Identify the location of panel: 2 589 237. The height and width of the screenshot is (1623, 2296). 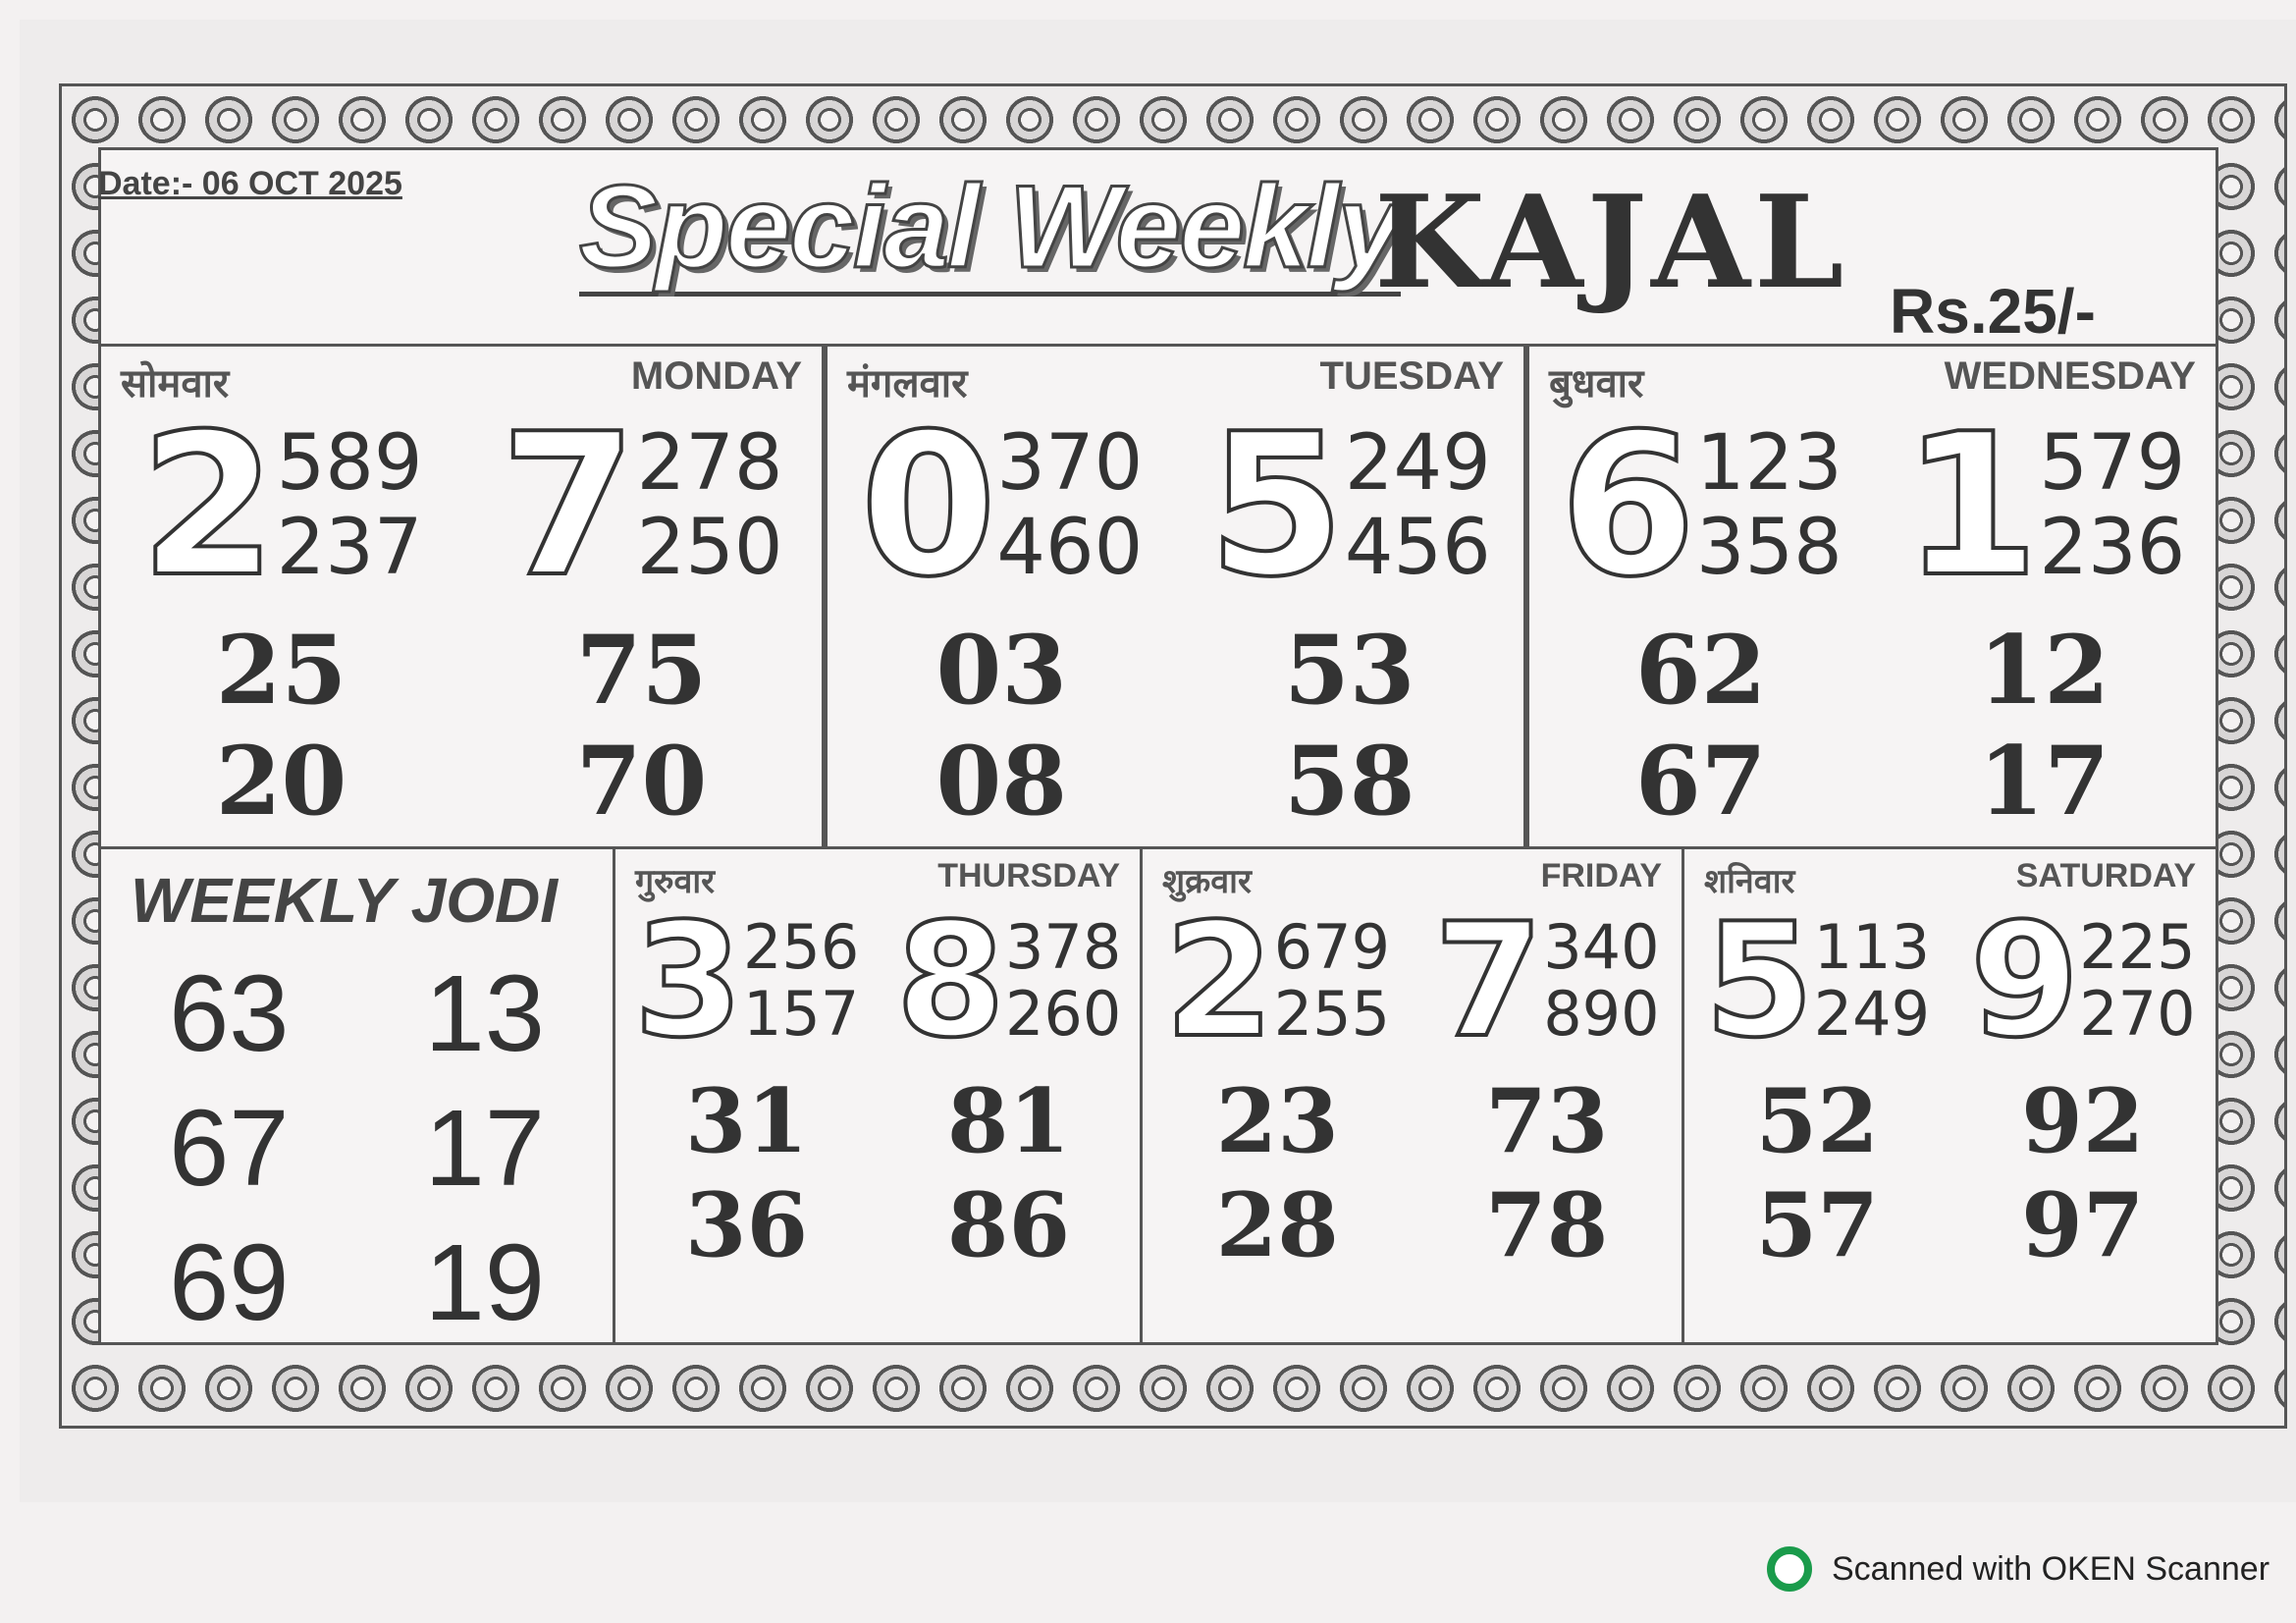
(280, 506).